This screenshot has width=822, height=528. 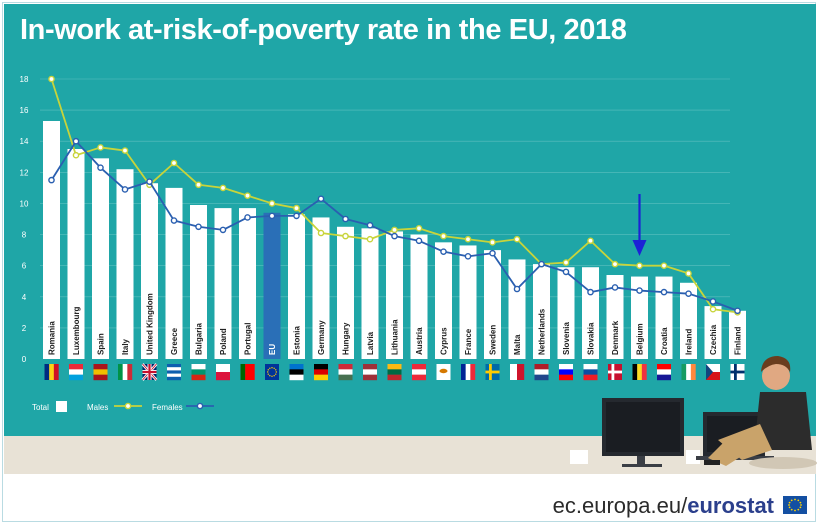 What do you see at coordinates (620, 505) in the screenshot?
I see `footer-domain: ec.europa.eu/` at bounding box center [620, 505].